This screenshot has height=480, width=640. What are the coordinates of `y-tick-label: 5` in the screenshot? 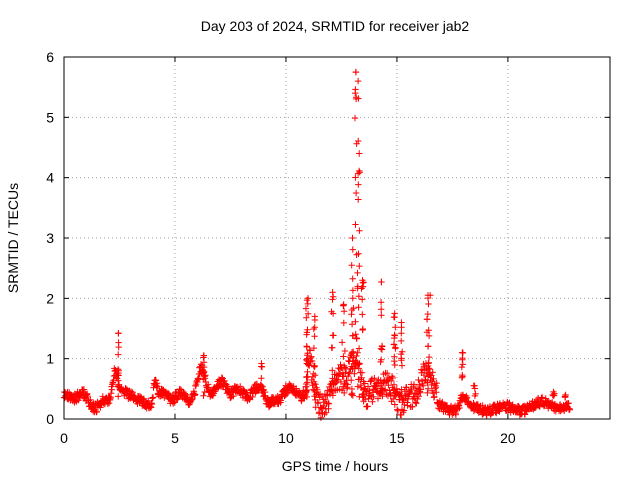 It's located at (50, 117).